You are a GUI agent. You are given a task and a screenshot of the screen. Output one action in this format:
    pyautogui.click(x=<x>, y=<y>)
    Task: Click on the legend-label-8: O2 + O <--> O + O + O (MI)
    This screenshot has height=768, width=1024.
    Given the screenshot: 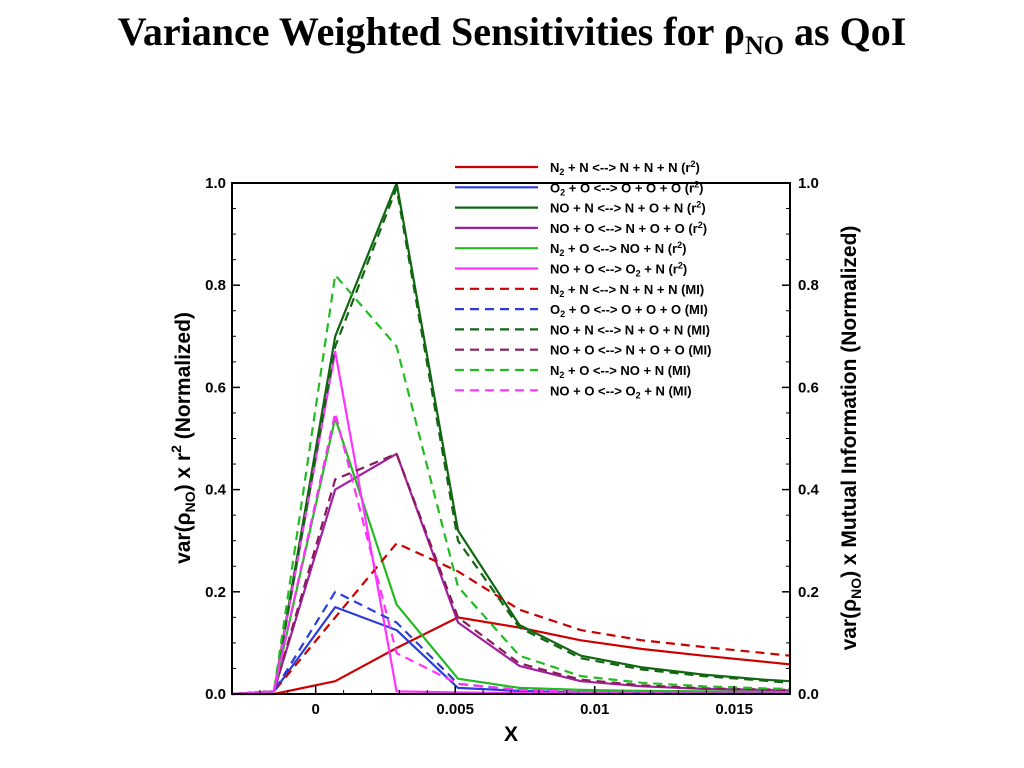 What is the action you would take?
    pyautogui.click(x=629, y=310)
    